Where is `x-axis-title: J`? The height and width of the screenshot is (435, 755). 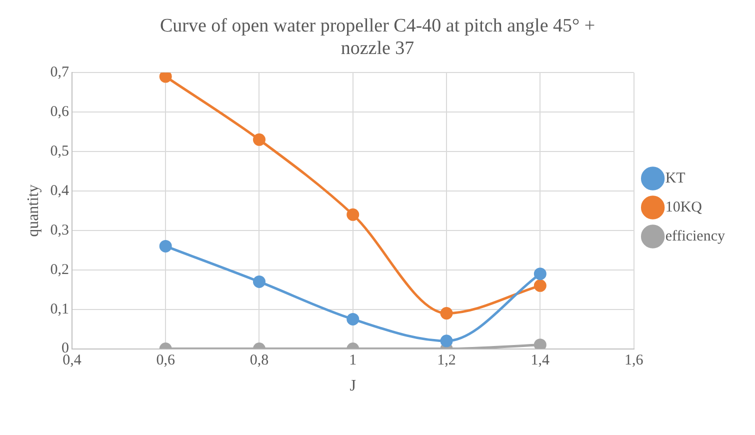 x-axis-title: J is located at coordinates (353, 386).